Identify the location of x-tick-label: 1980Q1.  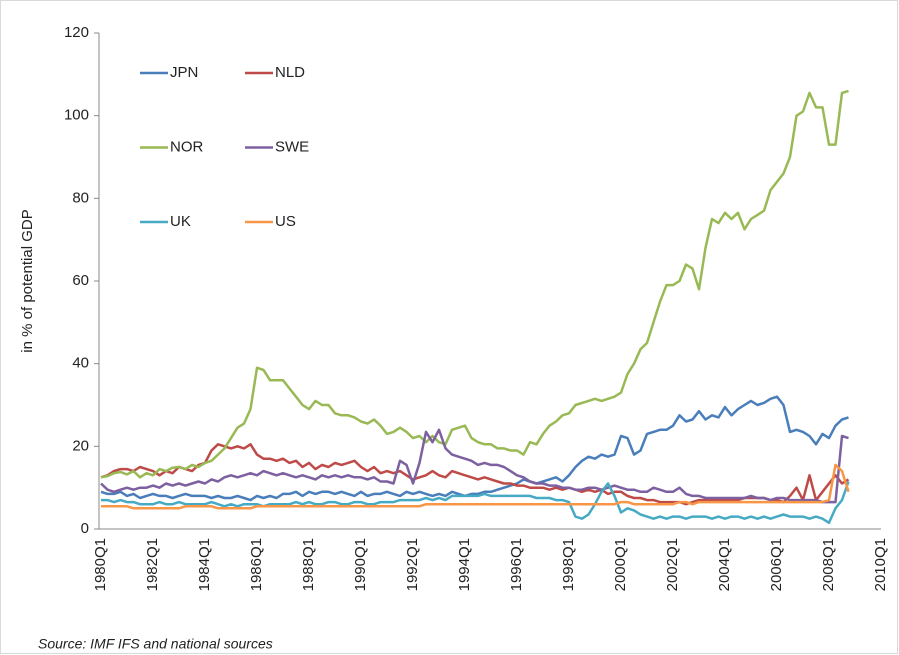
(100, 564).